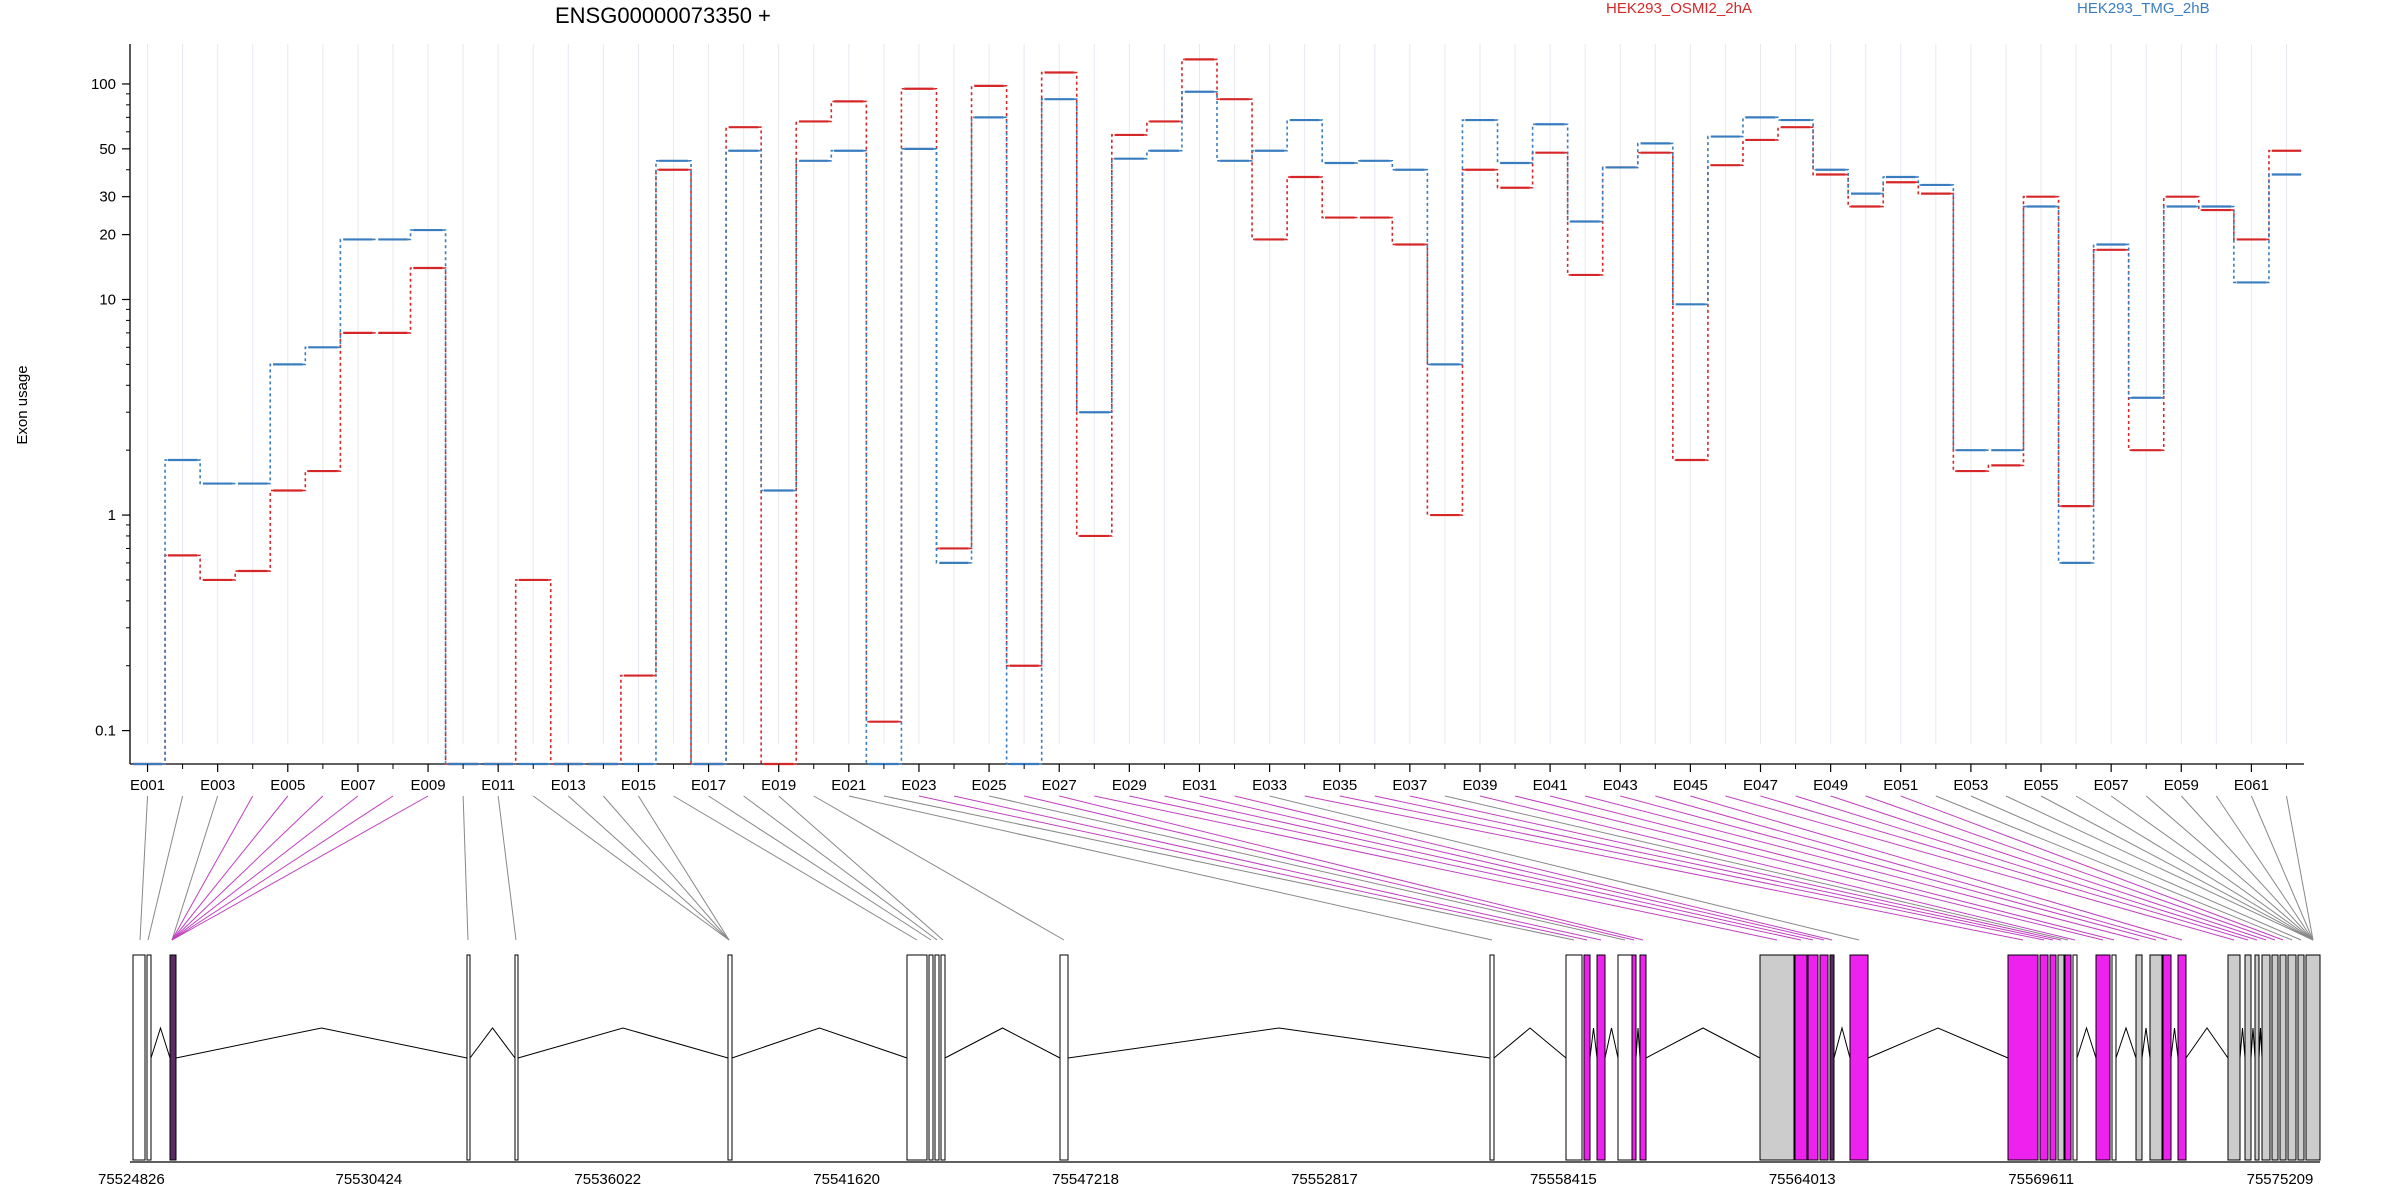  What do you see at coordinates (1129, 785) in the screenshot?
I see `x-tick-label: E029` at bounding box center [1129, 785].